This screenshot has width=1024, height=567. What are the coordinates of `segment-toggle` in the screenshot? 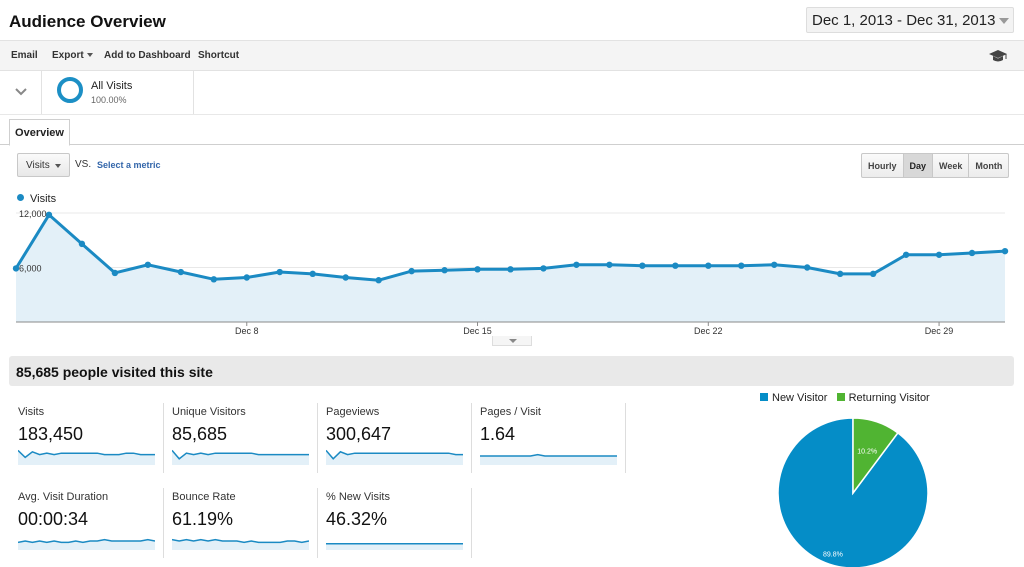 It's located at (21, 92).